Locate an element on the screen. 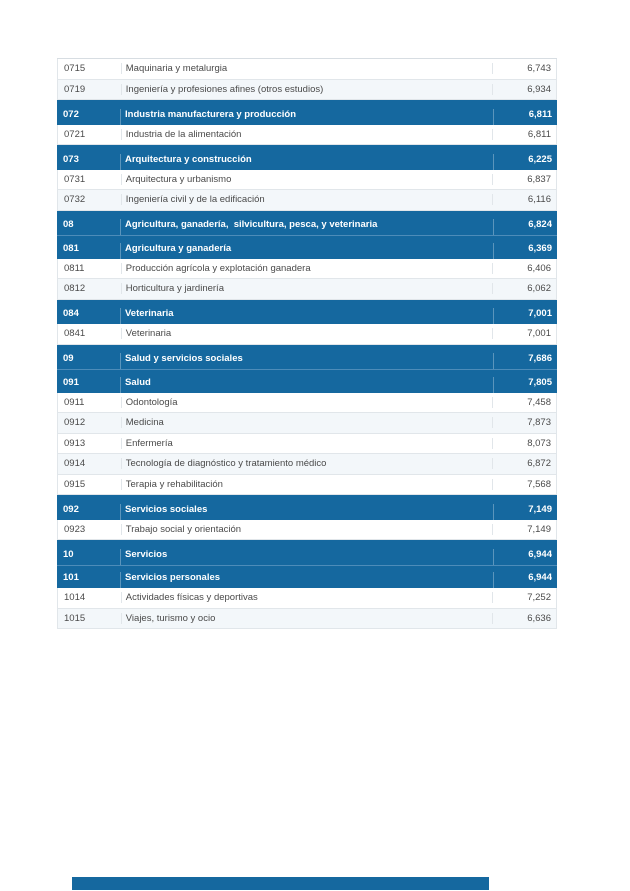 The width and height of the screenshot is (630, 891). code-cell: 091 is located at coordinates (71, 382).